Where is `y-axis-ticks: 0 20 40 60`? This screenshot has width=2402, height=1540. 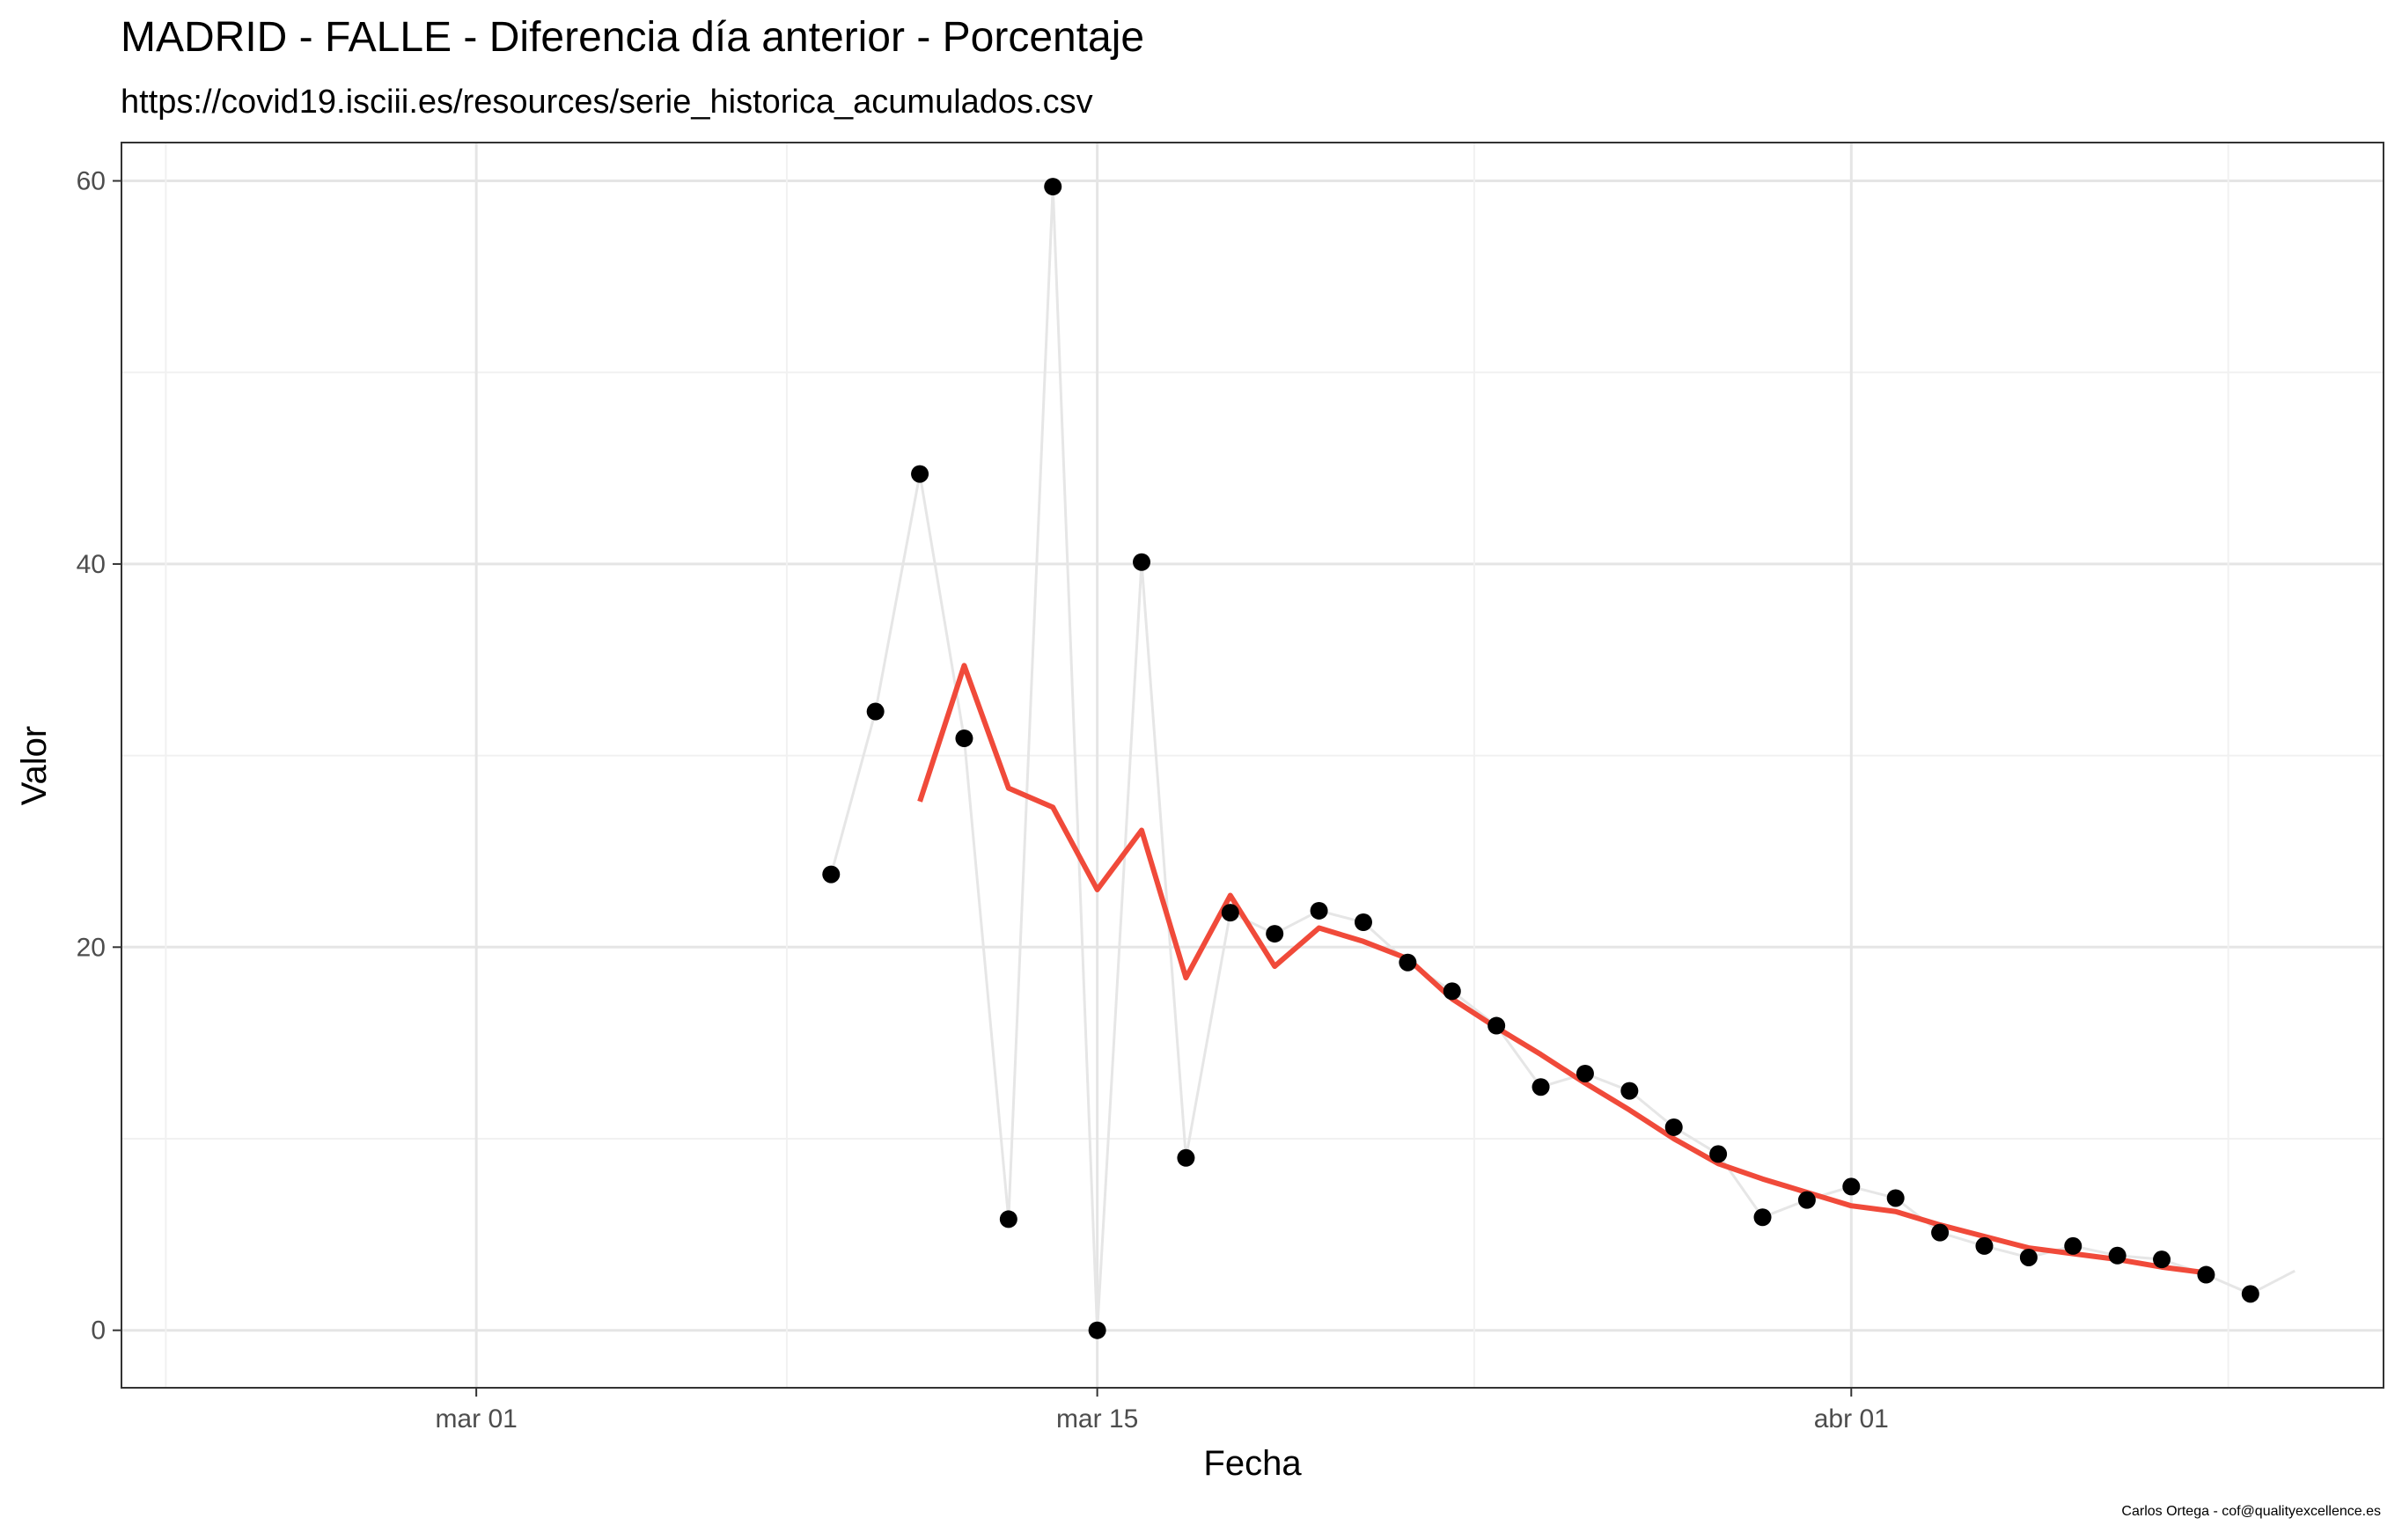 y-axis-ticks: 0 20 40 60 is located at coordinates (99, 757).